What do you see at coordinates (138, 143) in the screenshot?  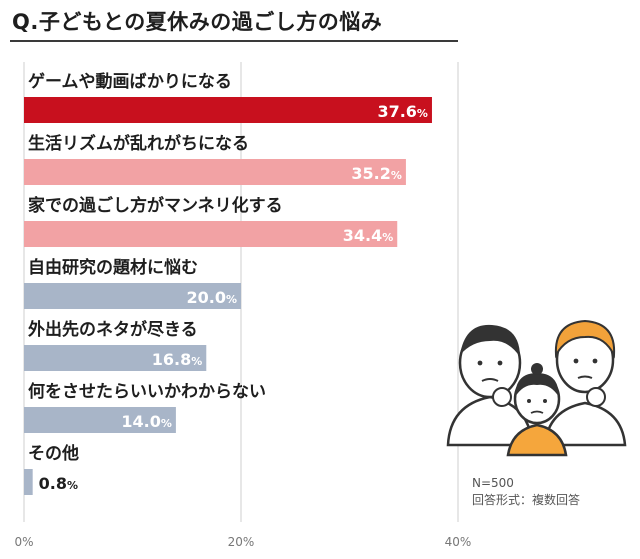 I see `category-label: 生活リズムが乱れがちになる` at bounding box center [138, 143].